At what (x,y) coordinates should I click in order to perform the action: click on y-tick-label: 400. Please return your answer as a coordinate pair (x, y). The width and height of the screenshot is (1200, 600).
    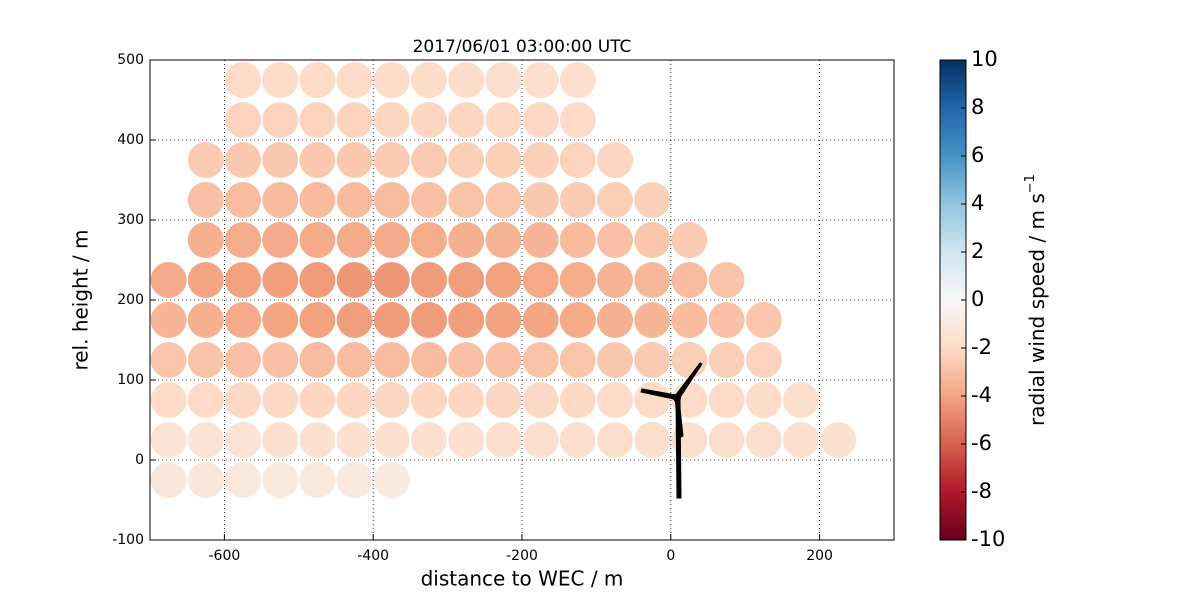
    Looking at the image, I should click on (130, 140).